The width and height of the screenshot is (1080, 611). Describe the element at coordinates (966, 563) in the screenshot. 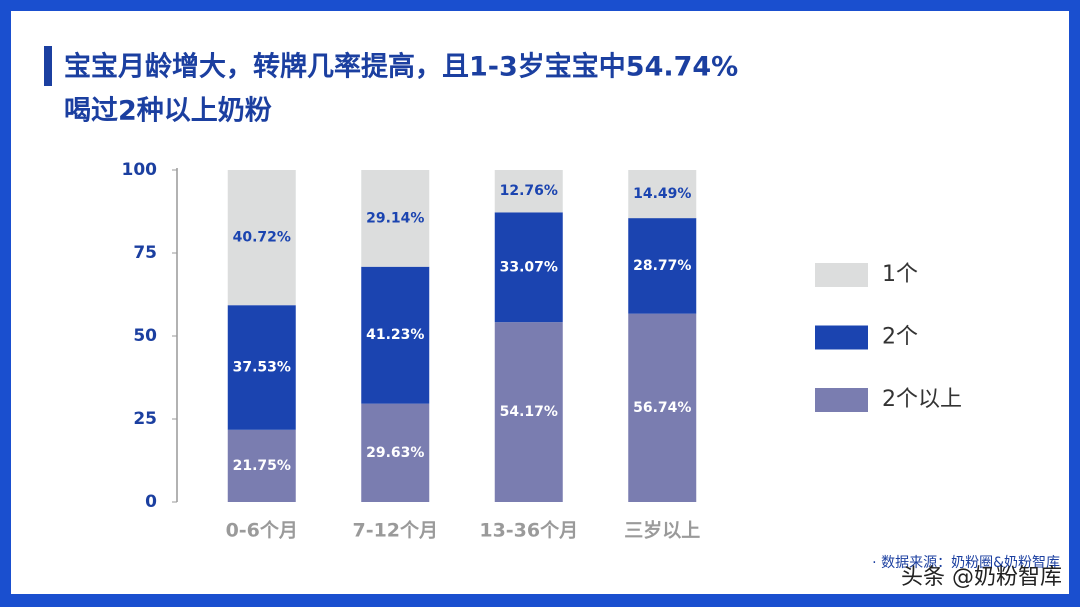

I see `source: · 数据来源：奶粉圈&奶粉智库` at that location.